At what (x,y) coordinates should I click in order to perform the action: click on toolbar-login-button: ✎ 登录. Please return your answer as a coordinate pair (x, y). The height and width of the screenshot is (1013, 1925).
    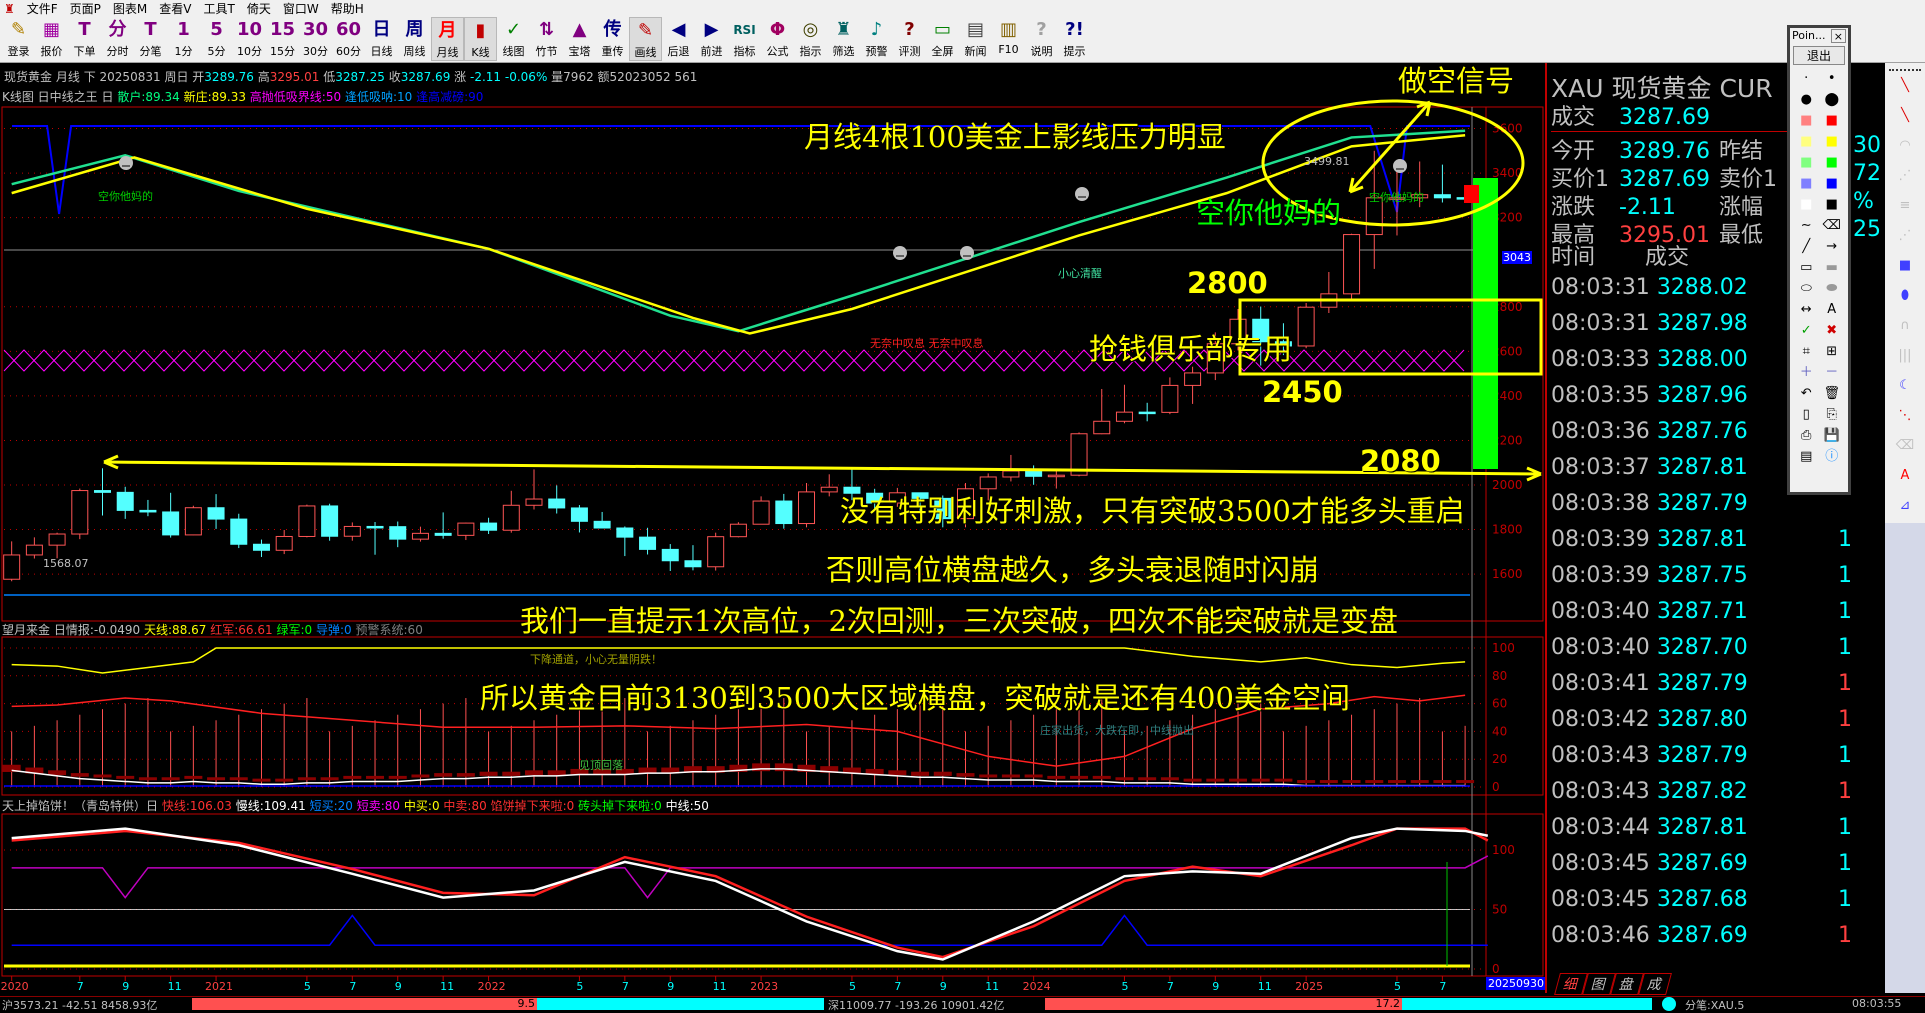
    Looking at the image, I should click on (18, 39).